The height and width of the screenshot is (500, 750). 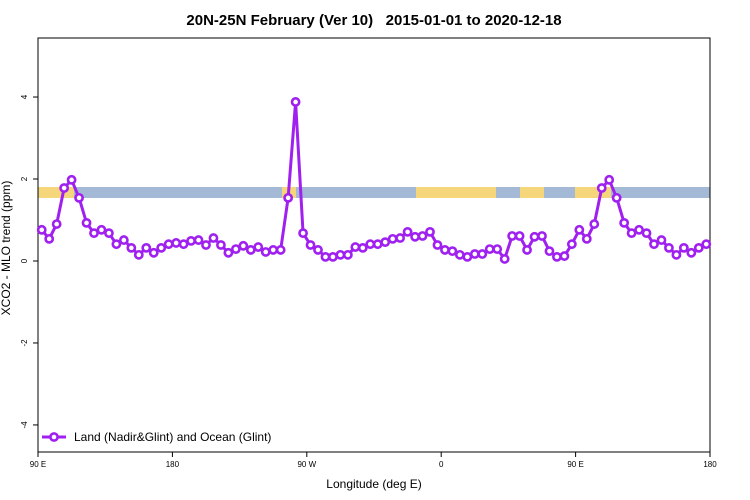 What do you see at coordinates (24, 178) in the screenshot?
I see `y-tick-label: 2` at bounding box center [24, 178].